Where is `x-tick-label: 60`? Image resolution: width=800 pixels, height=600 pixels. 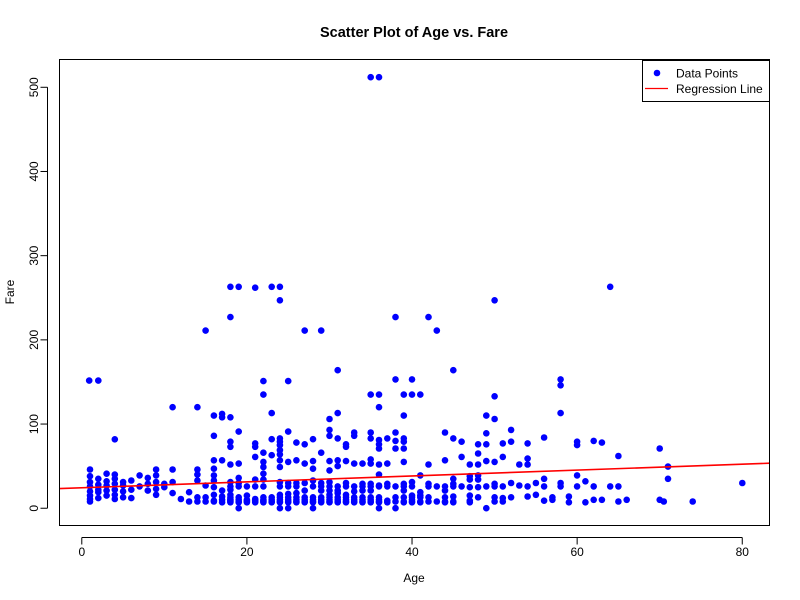
x-tick-label: 60 is located at coordinates (577, 552).